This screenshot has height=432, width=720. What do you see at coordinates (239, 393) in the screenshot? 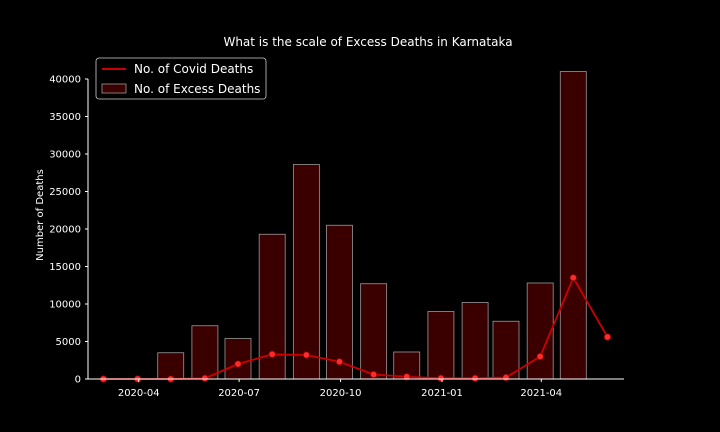
I see `x-tick-label: 2020-07` at bounding box center [239, 393].